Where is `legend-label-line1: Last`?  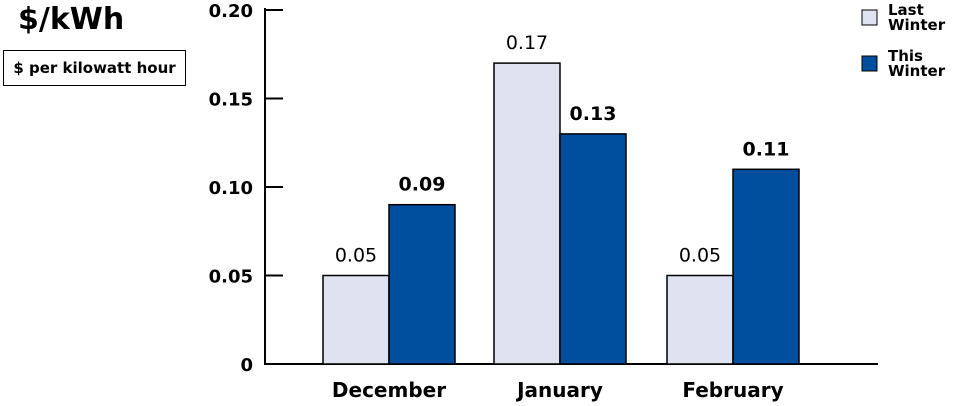
legend-label-line1: Last is located at coordinates (906, 10).